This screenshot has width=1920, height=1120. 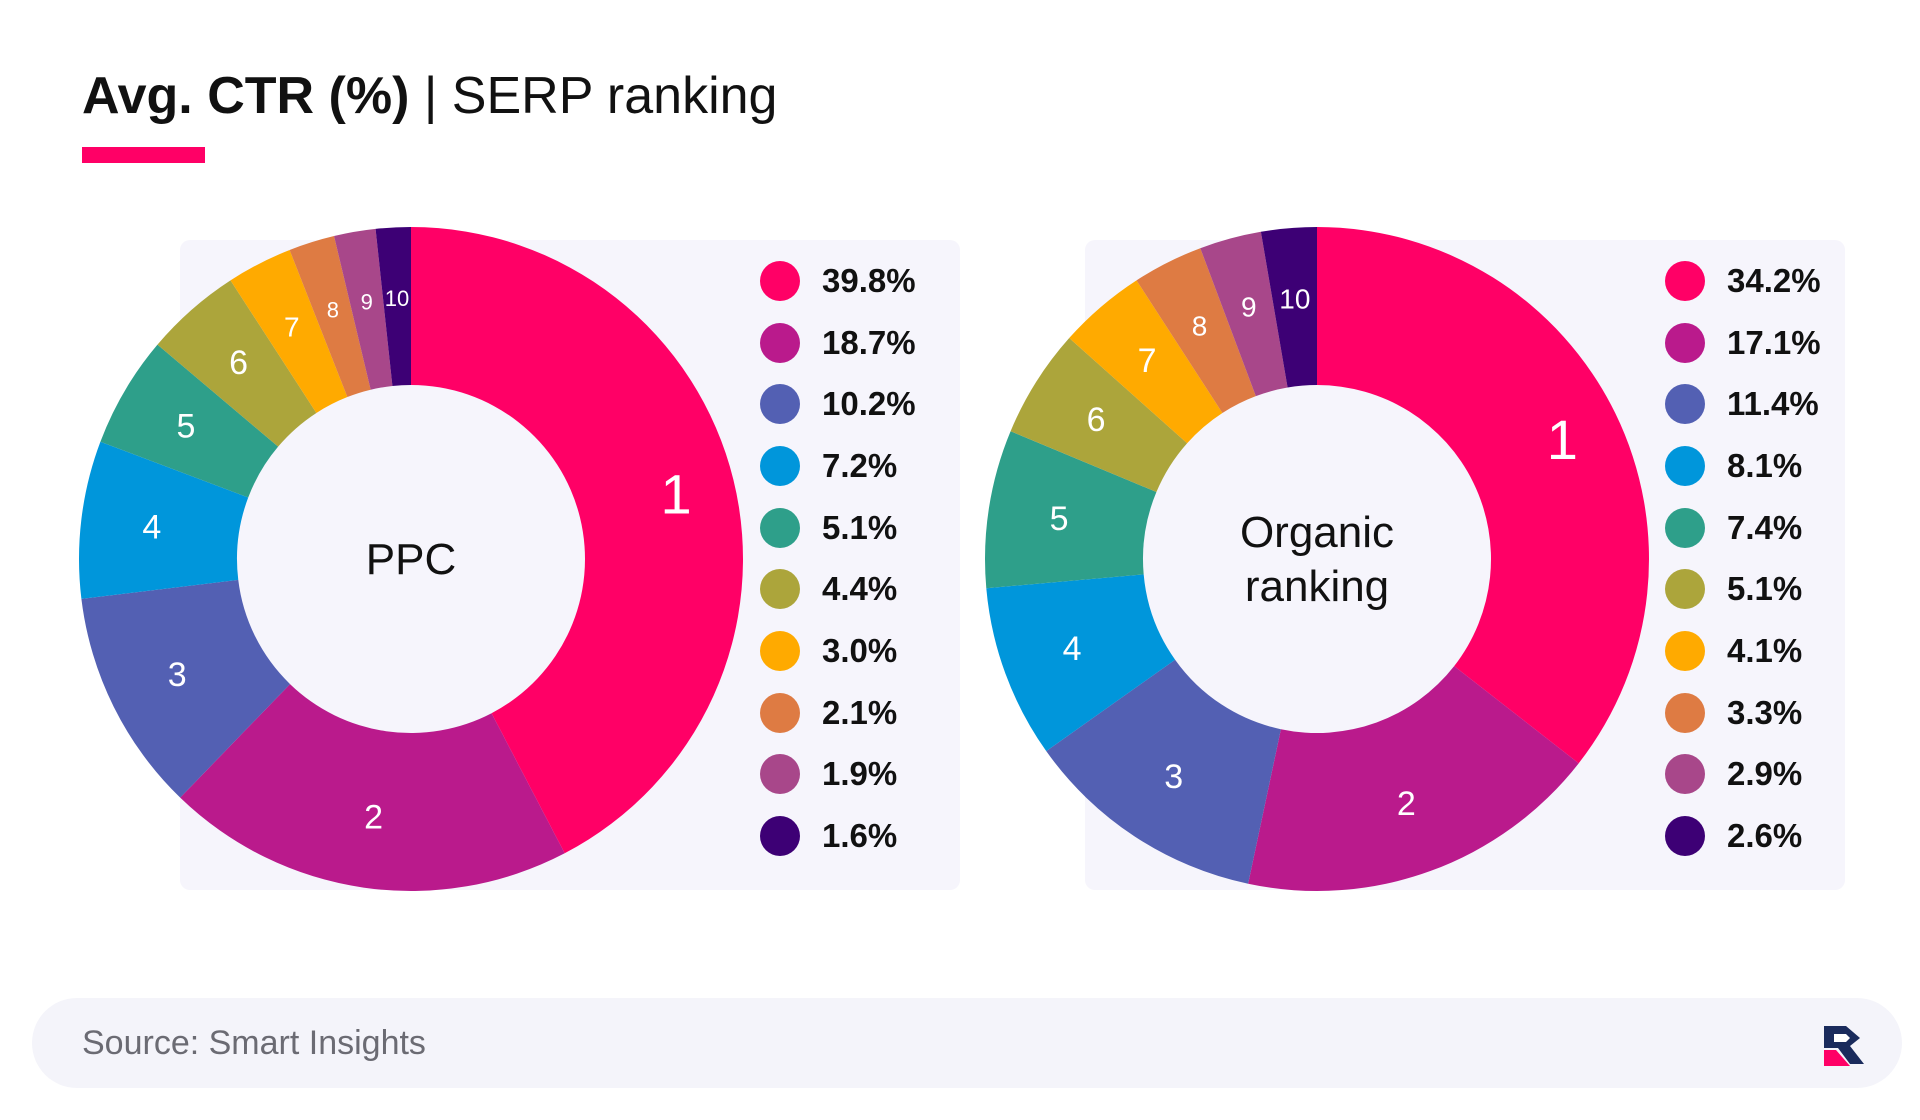 What do you see at coordinates (860, 712) in the screenshot?
I see `ppc-legend-label: 2.1%` at bounding box center [860, 712].